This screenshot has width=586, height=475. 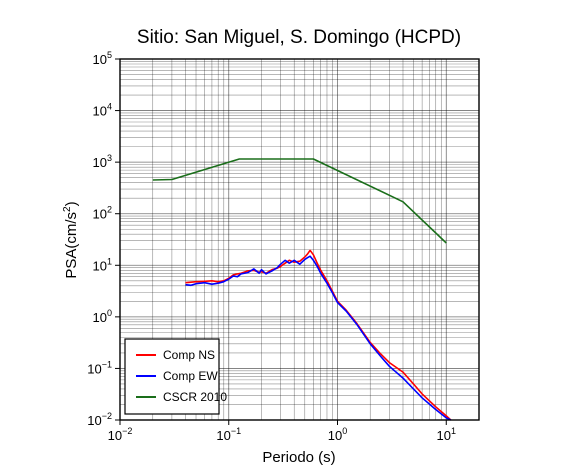 What do you see at coordinates (102, 161) in the screenshot?
I see `y-tick-label: 10³` at bounding box center [102, 161].